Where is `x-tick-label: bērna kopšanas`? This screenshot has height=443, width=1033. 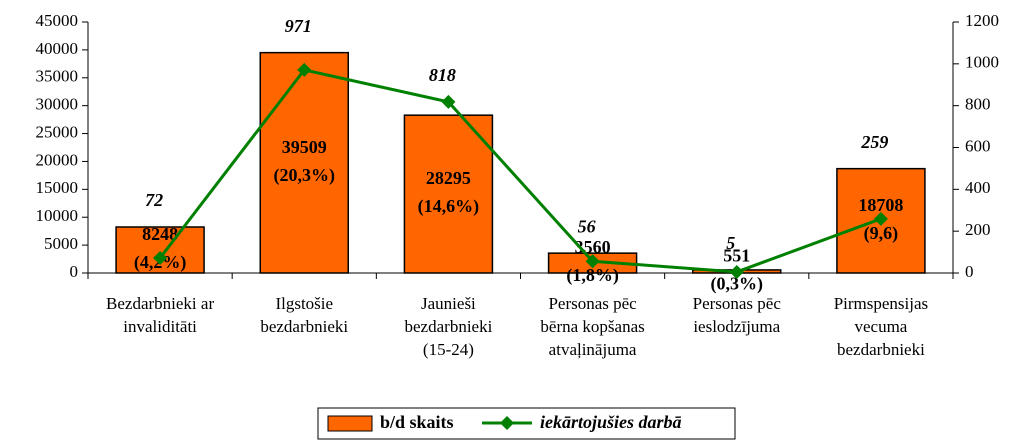
x-tick-label: bērna kopšanas is located at coordinates (592, 326).